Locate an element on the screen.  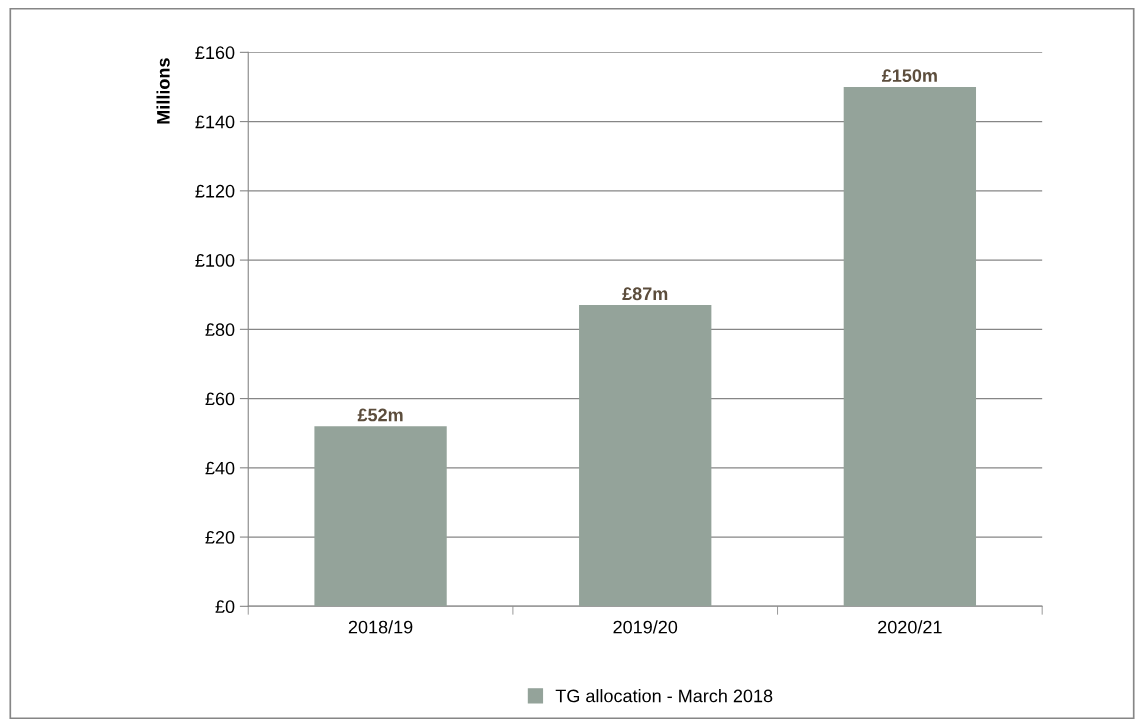
legend-label: TG allocation - March 2018 is located at coordinates (664, 696).